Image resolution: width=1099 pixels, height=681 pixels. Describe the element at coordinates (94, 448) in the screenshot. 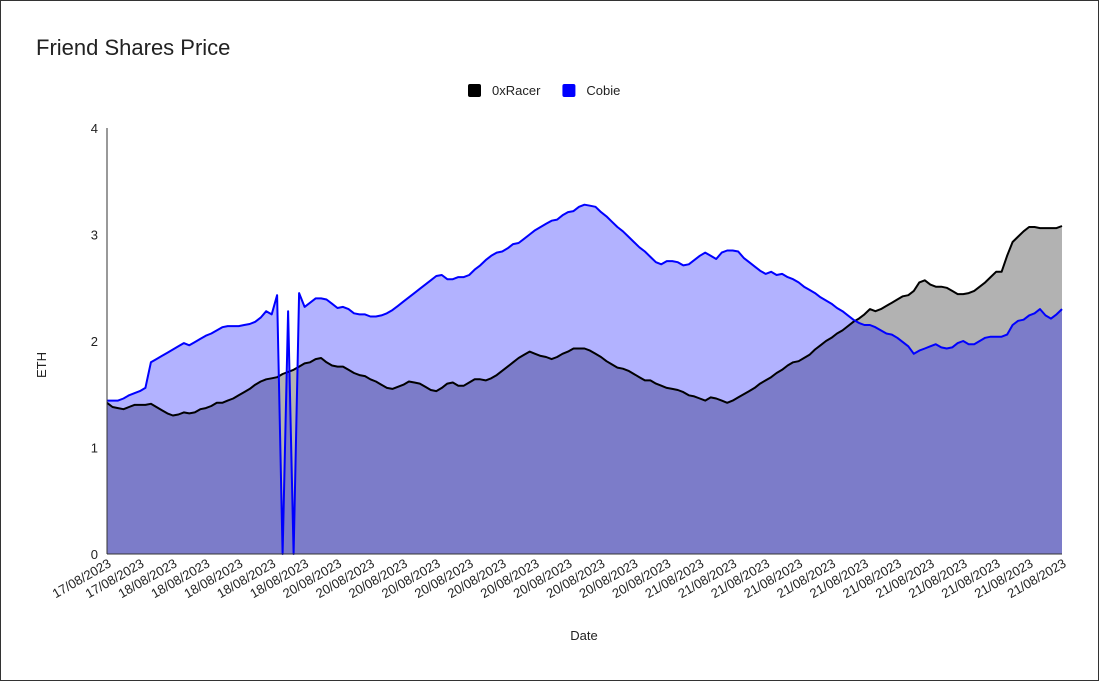

I see `y-tick-label: 1` at that location.